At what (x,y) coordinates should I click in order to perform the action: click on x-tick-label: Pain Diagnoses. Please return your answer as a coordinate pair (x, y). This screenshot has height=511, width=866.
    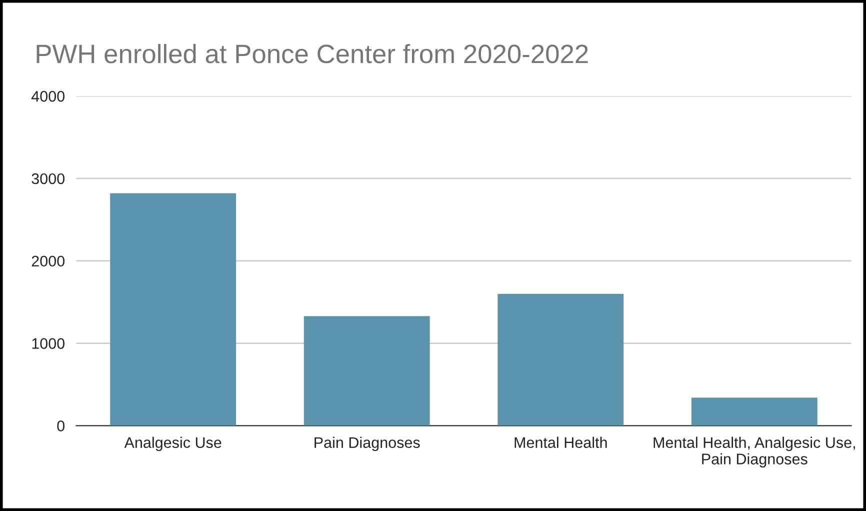
    Looking at the image, I should click on (367, 444).